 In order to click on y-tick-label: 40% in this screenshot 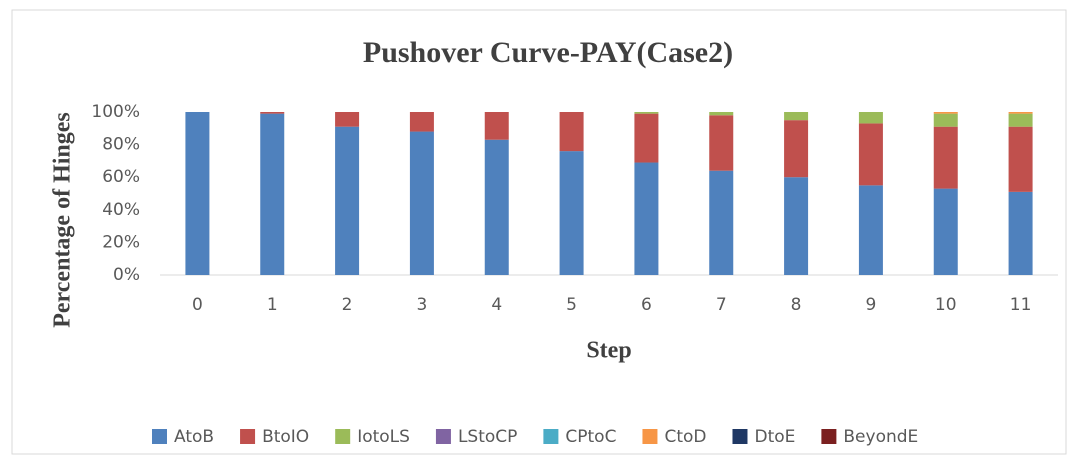, I will do `click(121, 210)`.